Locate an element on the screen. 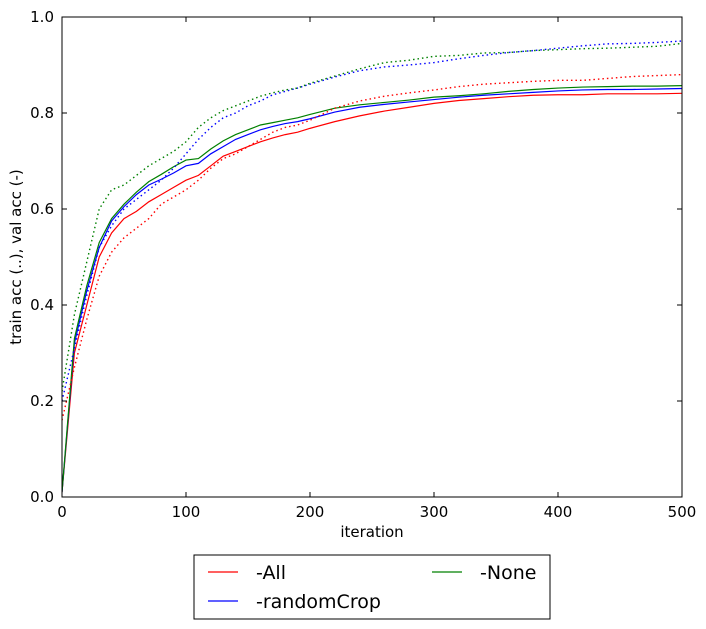 The width and height of the screenshot is (706, 629). x-tick-label: 0 is located at coordinates (62, 512).